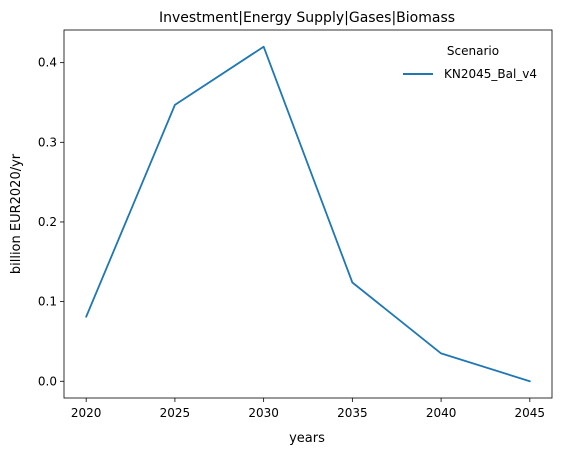 This screenshot has height=456, width=565. What do you see at coordinates (175, 413) in the screenshot?
I see `x-tick-label-2025: 2025` at bounding box center [175, 413].